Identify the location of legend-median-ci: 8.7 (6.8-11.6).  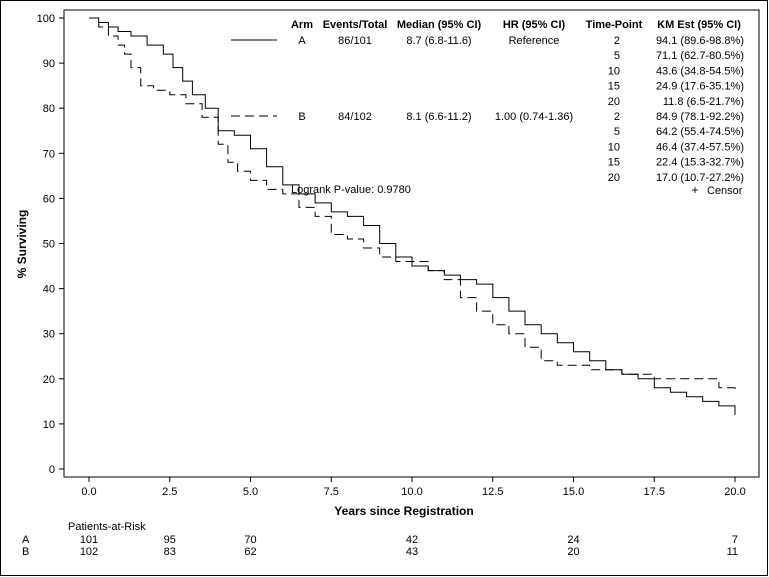
(438, 41).